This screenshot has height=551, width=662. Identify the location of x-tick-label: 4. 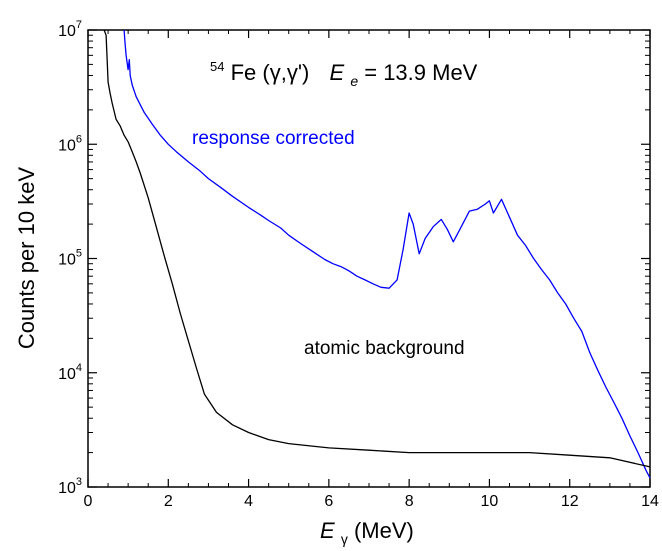
(248, 501).